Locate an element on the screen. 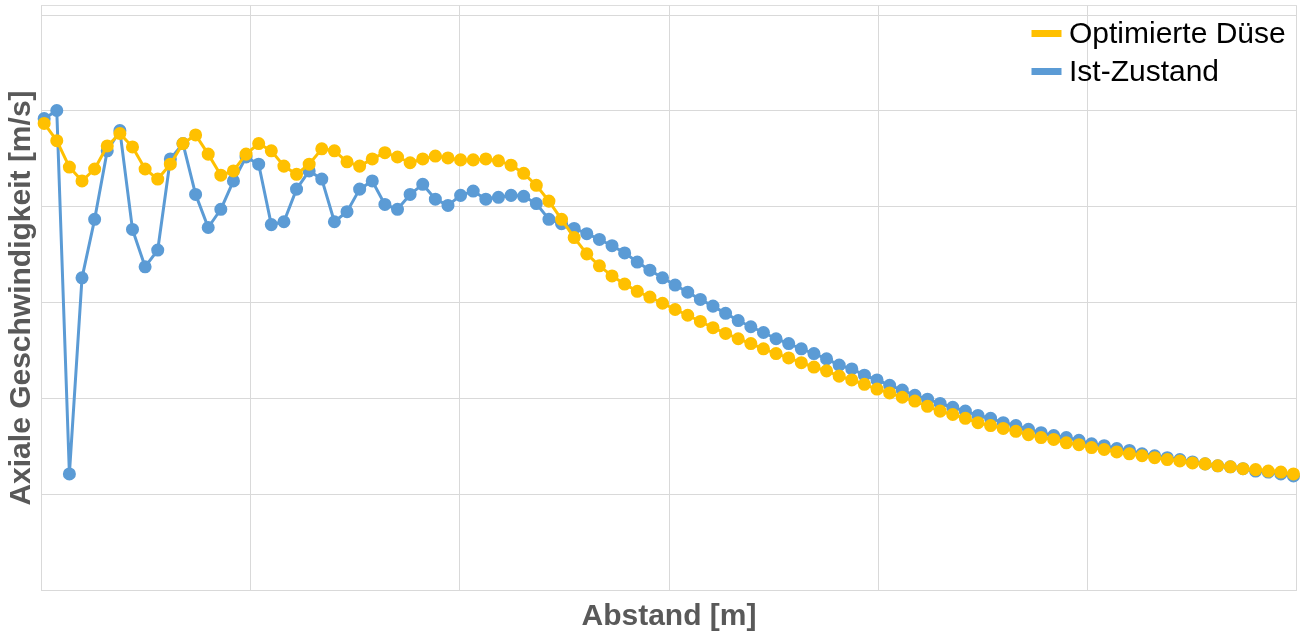 The height and width of the screenshot is (635, 1302). legend-label: Ist-Zustand is located at coordinates (1144, 70).